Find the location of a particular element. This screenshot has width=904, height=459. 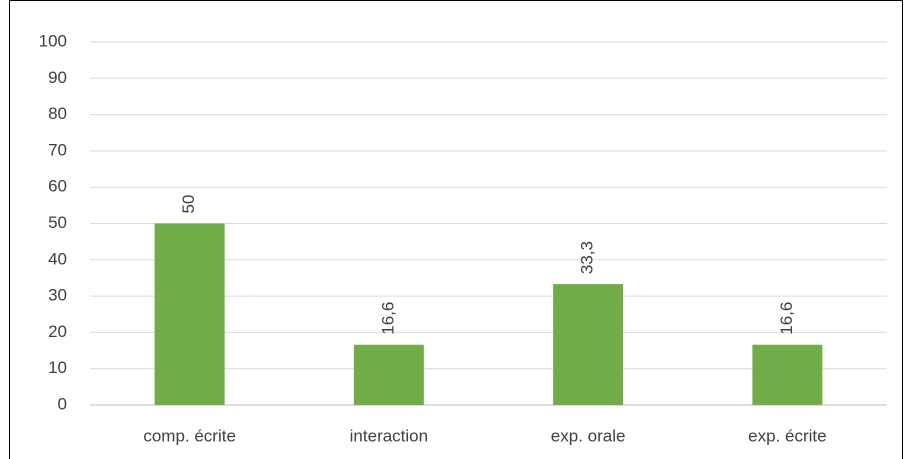

data-label: 33,3 is located at coordinates (587, 257).